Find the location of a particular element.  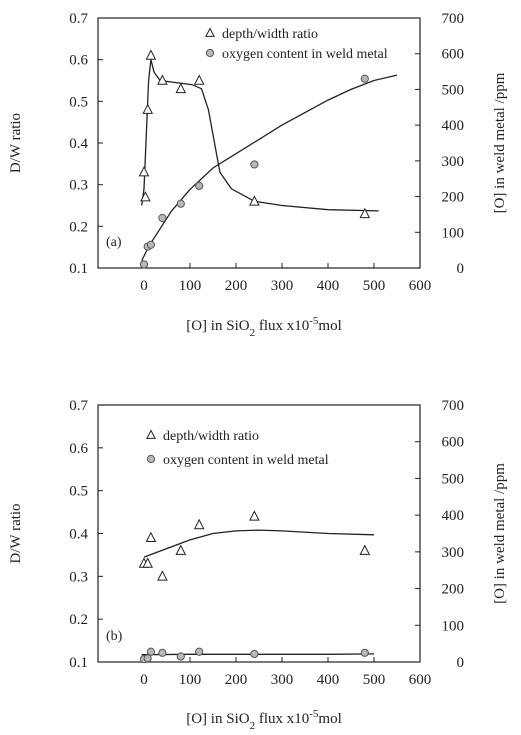

x-axis-title-part: 2 is located at coordinates (253, 726).